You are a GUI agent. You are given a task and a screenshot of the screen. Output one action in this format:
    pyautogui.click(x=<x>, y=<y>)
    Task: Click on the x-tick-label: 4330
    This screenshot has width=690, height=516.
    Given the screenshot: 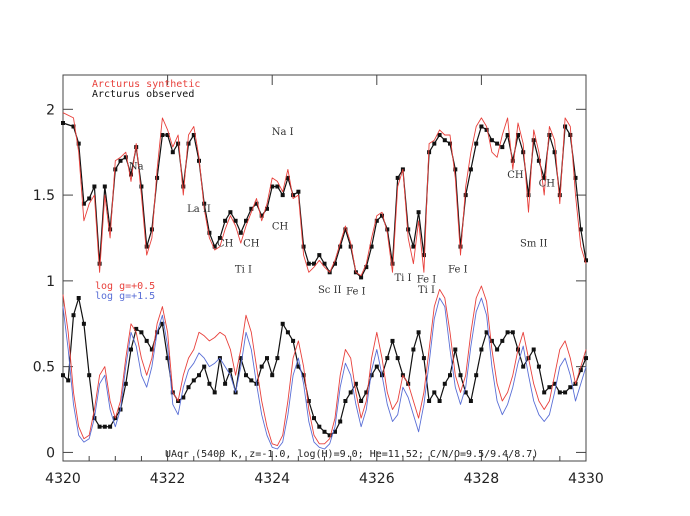 What is the action you would take?
    pyautogui.click(x=586, y=479)
    